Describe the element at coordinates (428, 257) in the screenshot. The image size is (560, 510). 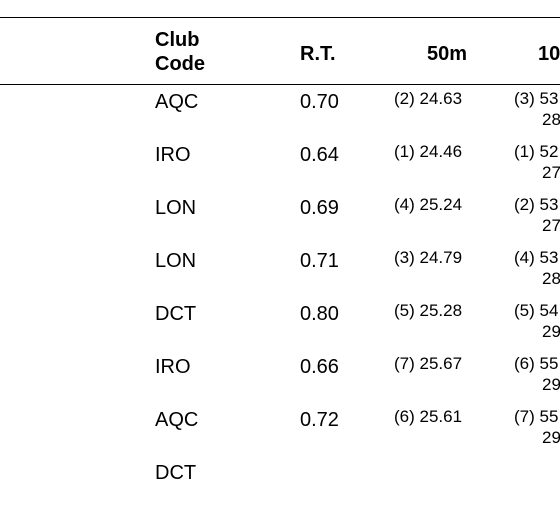
I see `split-50m-cell: (3) 24.79` at that location.